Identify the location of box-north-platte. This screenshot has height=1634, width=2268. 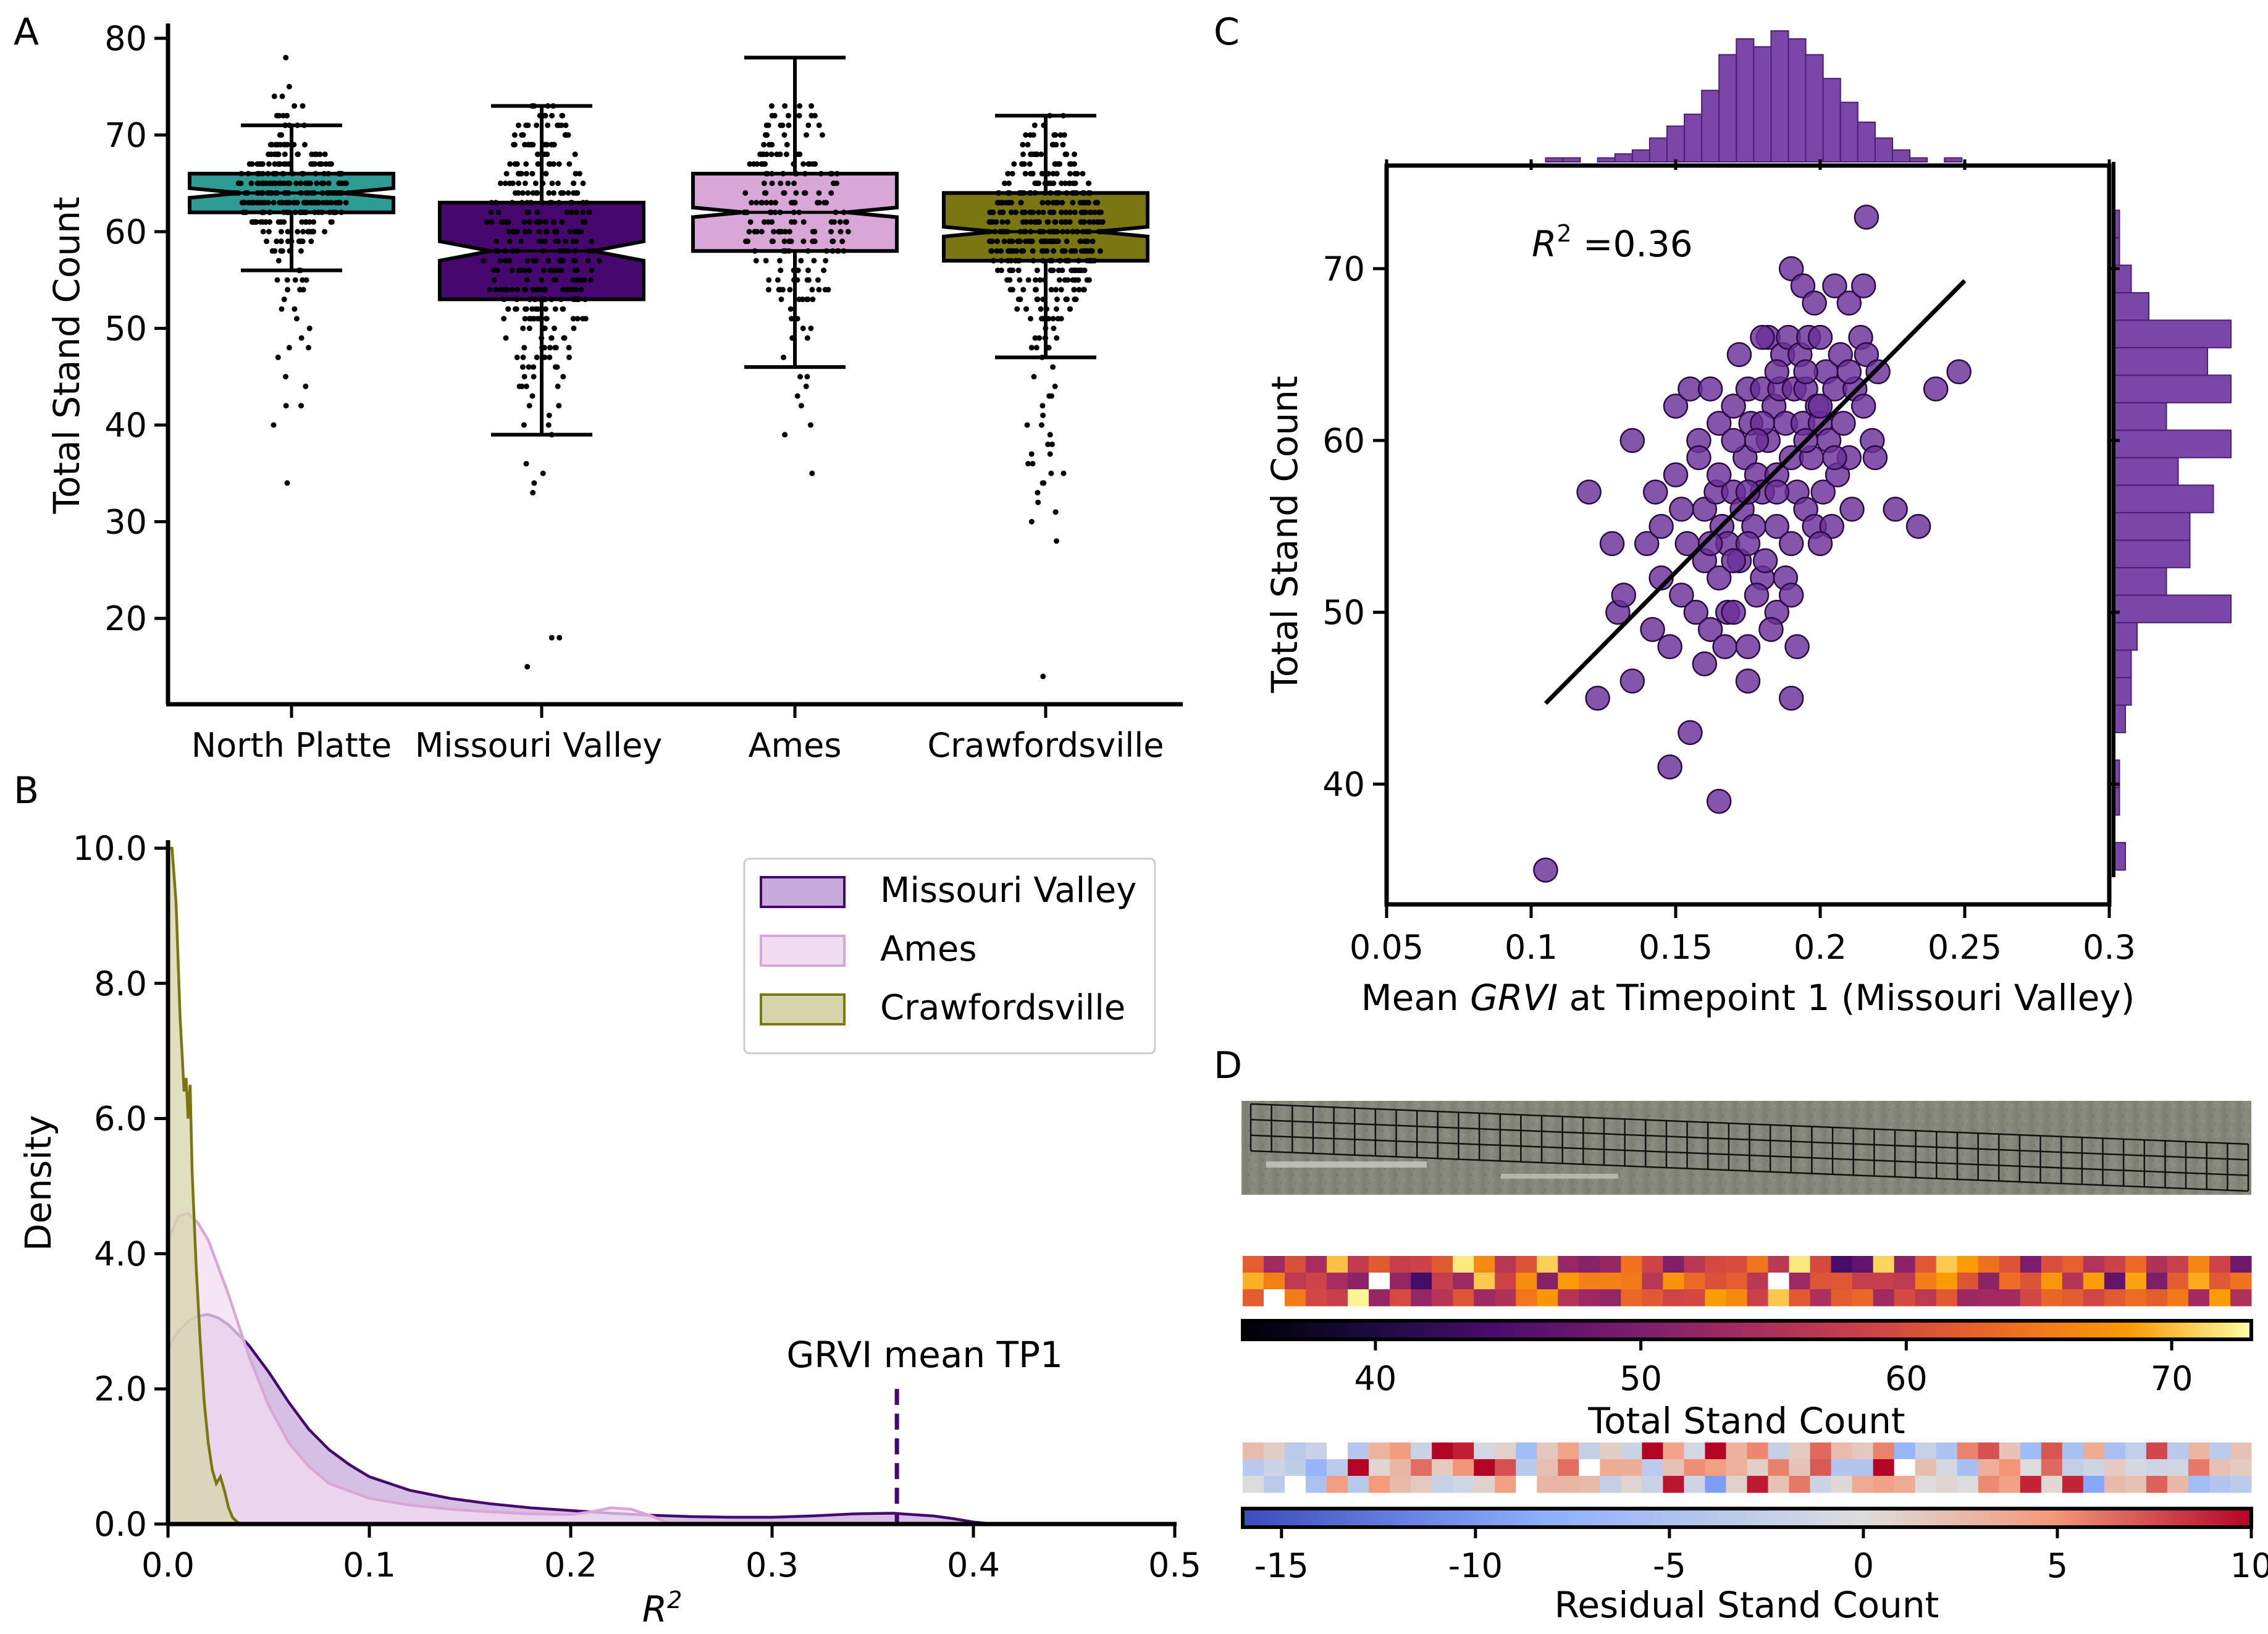
(291, 270).